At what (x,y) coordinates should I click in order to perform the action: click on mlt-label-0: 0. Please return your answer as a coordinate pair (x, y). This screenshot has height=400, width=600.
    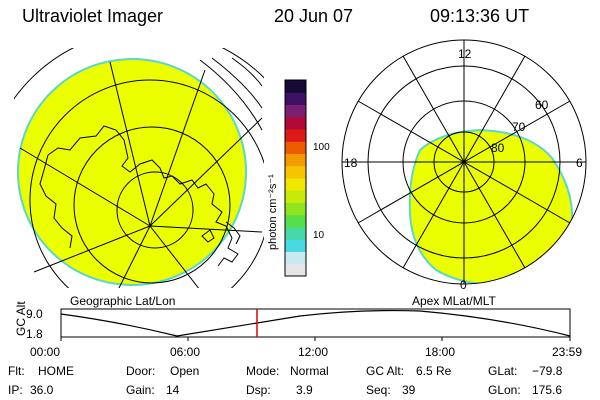
    Looking at the image, I should click on (463, 285).